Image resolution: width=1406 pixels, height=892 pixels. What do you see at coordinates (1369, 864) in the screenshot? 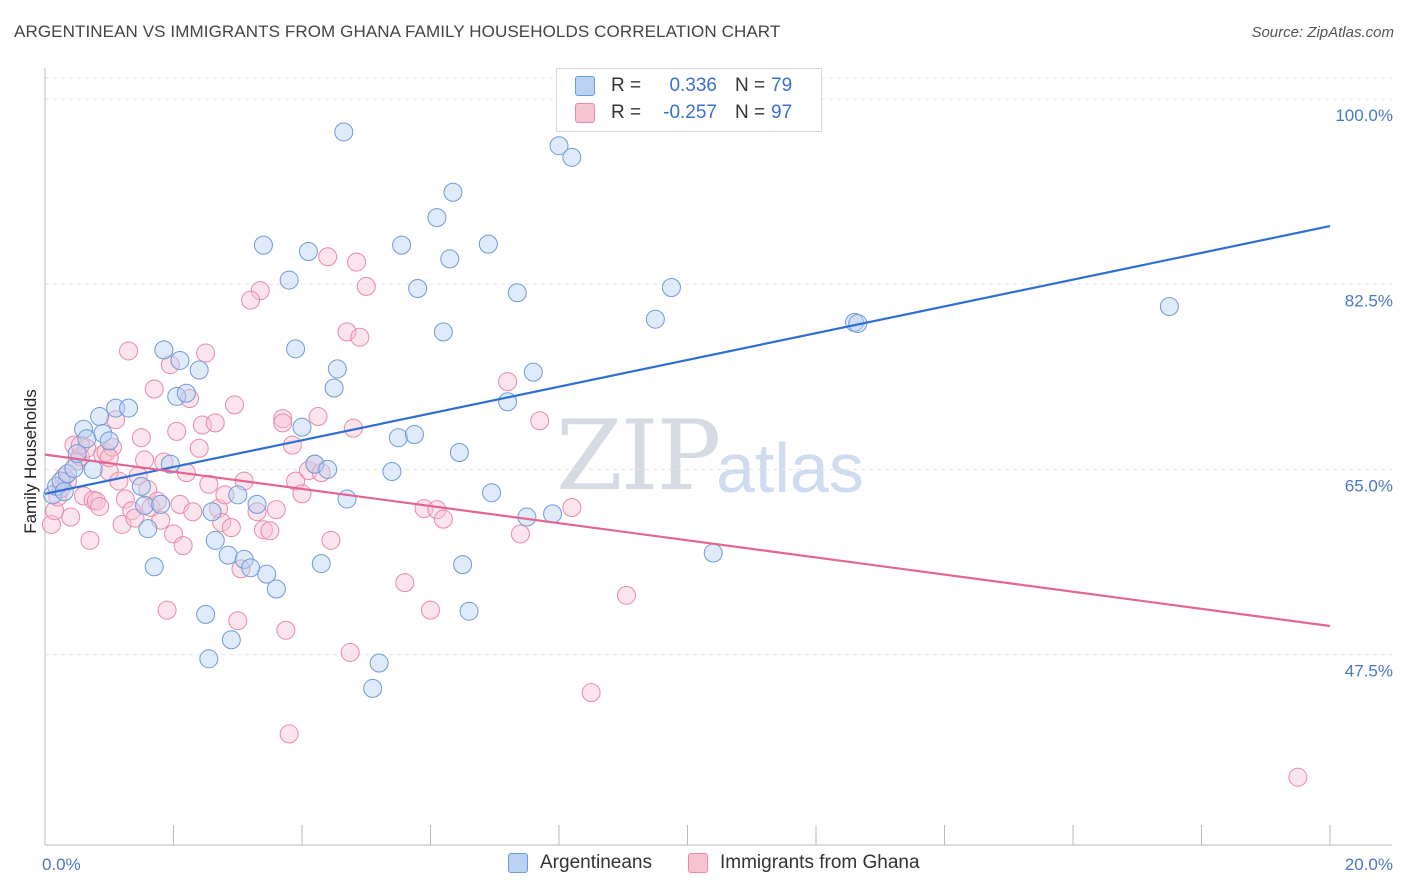
I see `x-tick-label: 20.0%` at bounding box center [1369, 864].